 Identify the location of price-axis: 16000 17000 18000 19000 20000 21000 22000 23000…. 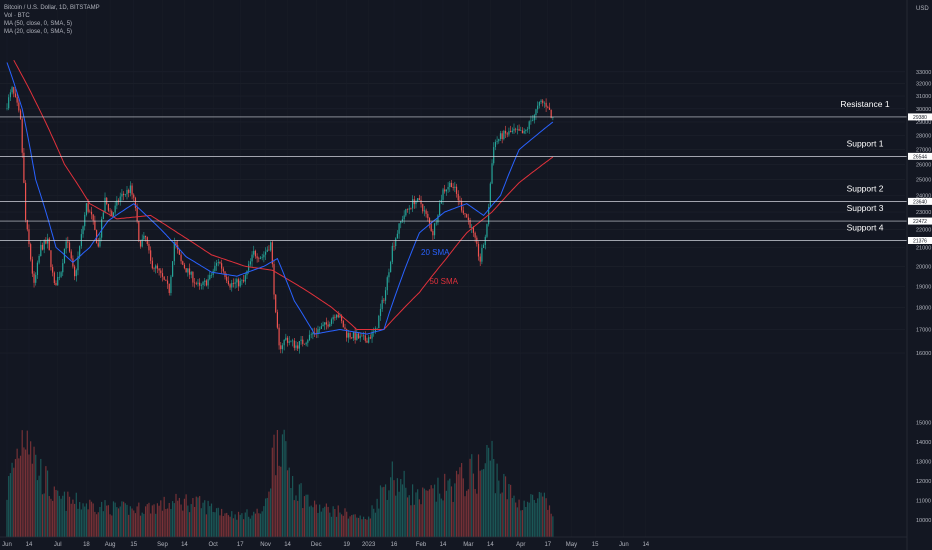
(918, 275).